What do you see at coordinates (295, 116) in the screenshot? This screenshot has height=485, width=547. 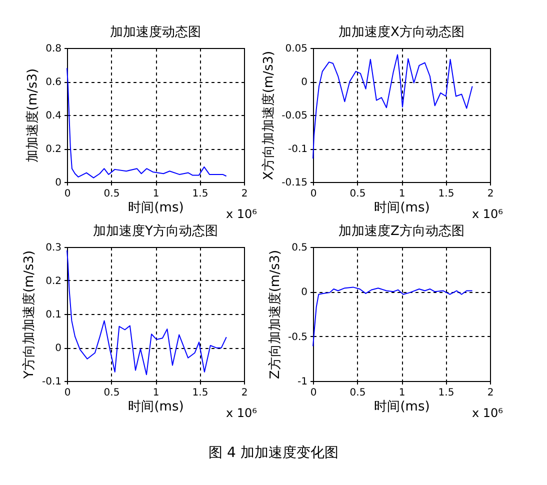 I see `y-tick-label: -0.05` at bounding box center [295, 116].